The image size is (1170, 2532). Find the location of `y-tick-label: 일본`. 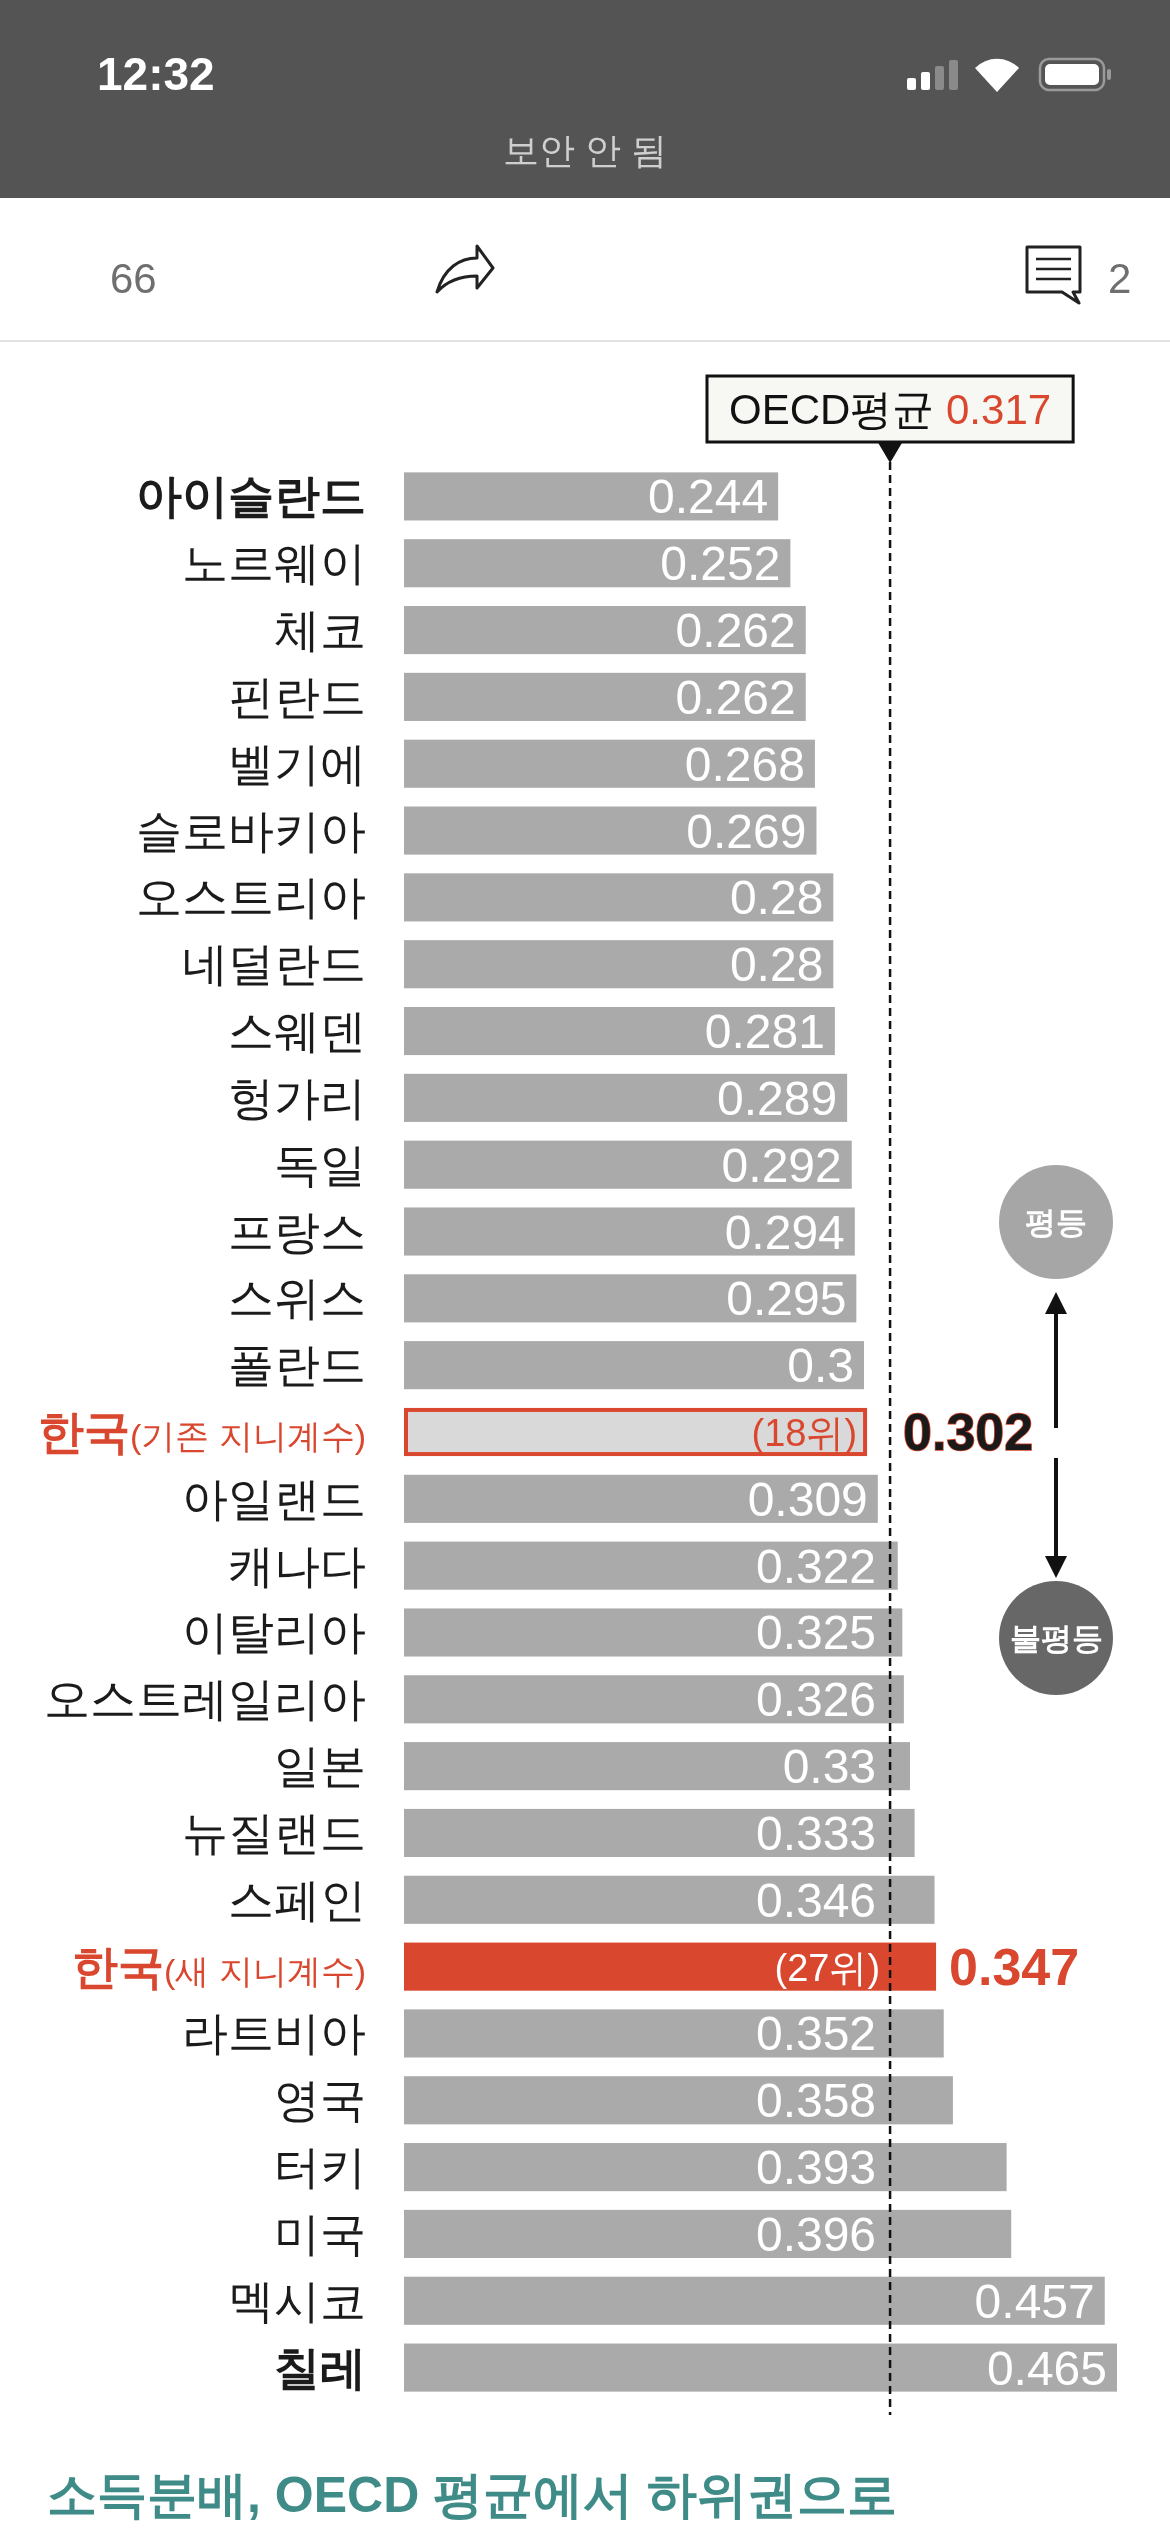

y-tick-label: 일본 is located at coordinates (320, 1766).